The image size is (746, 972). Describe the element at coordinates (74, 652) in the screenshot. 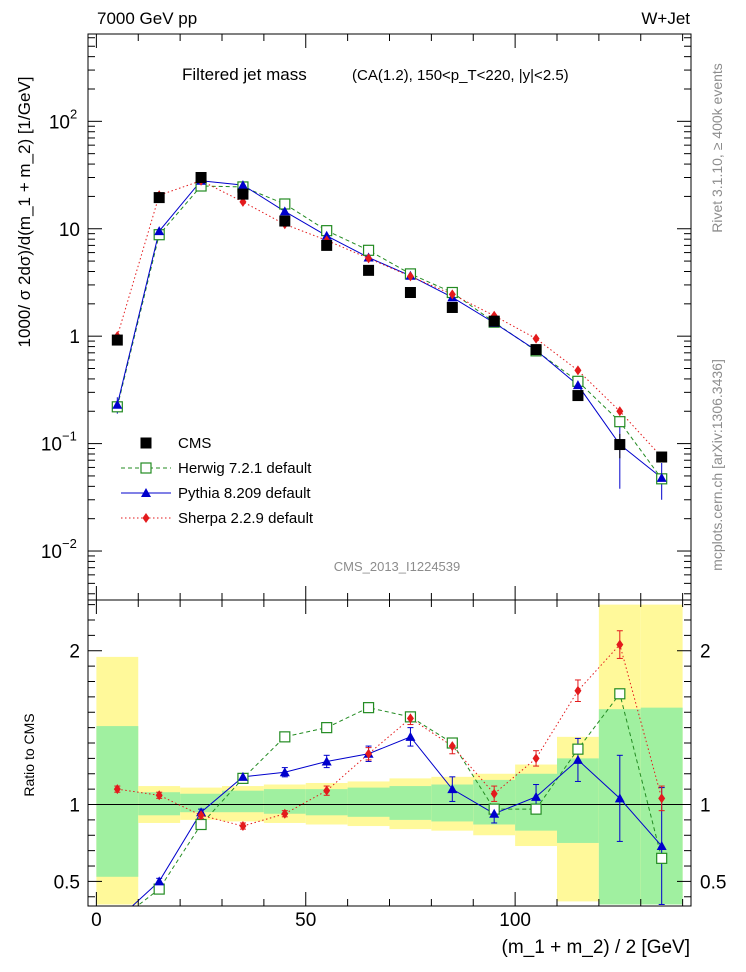

I see `ratio-y-tick-label: 2` at that location.